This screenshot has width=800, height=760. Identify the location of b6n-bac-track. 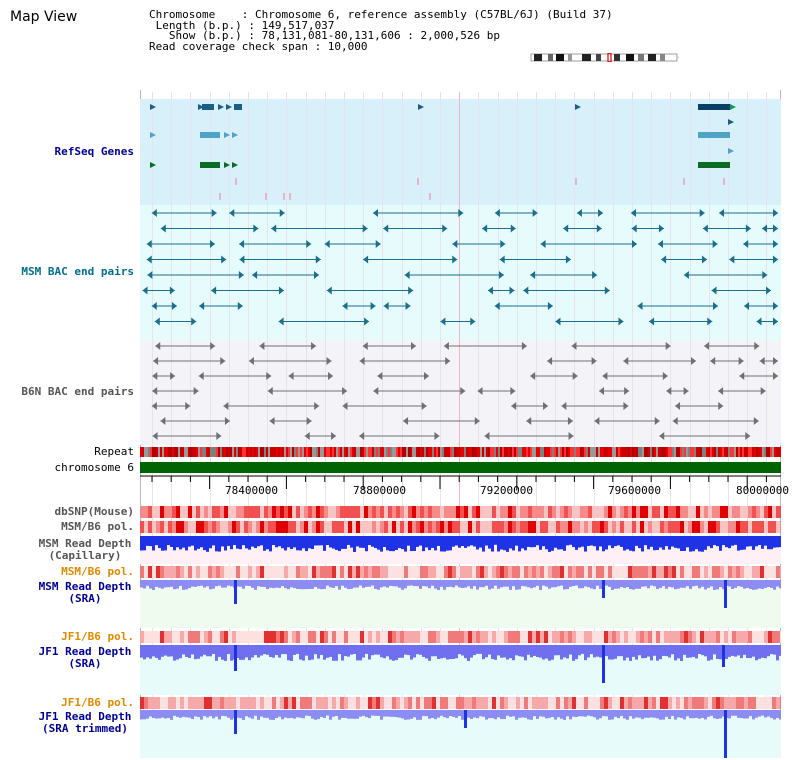
(460, 392).